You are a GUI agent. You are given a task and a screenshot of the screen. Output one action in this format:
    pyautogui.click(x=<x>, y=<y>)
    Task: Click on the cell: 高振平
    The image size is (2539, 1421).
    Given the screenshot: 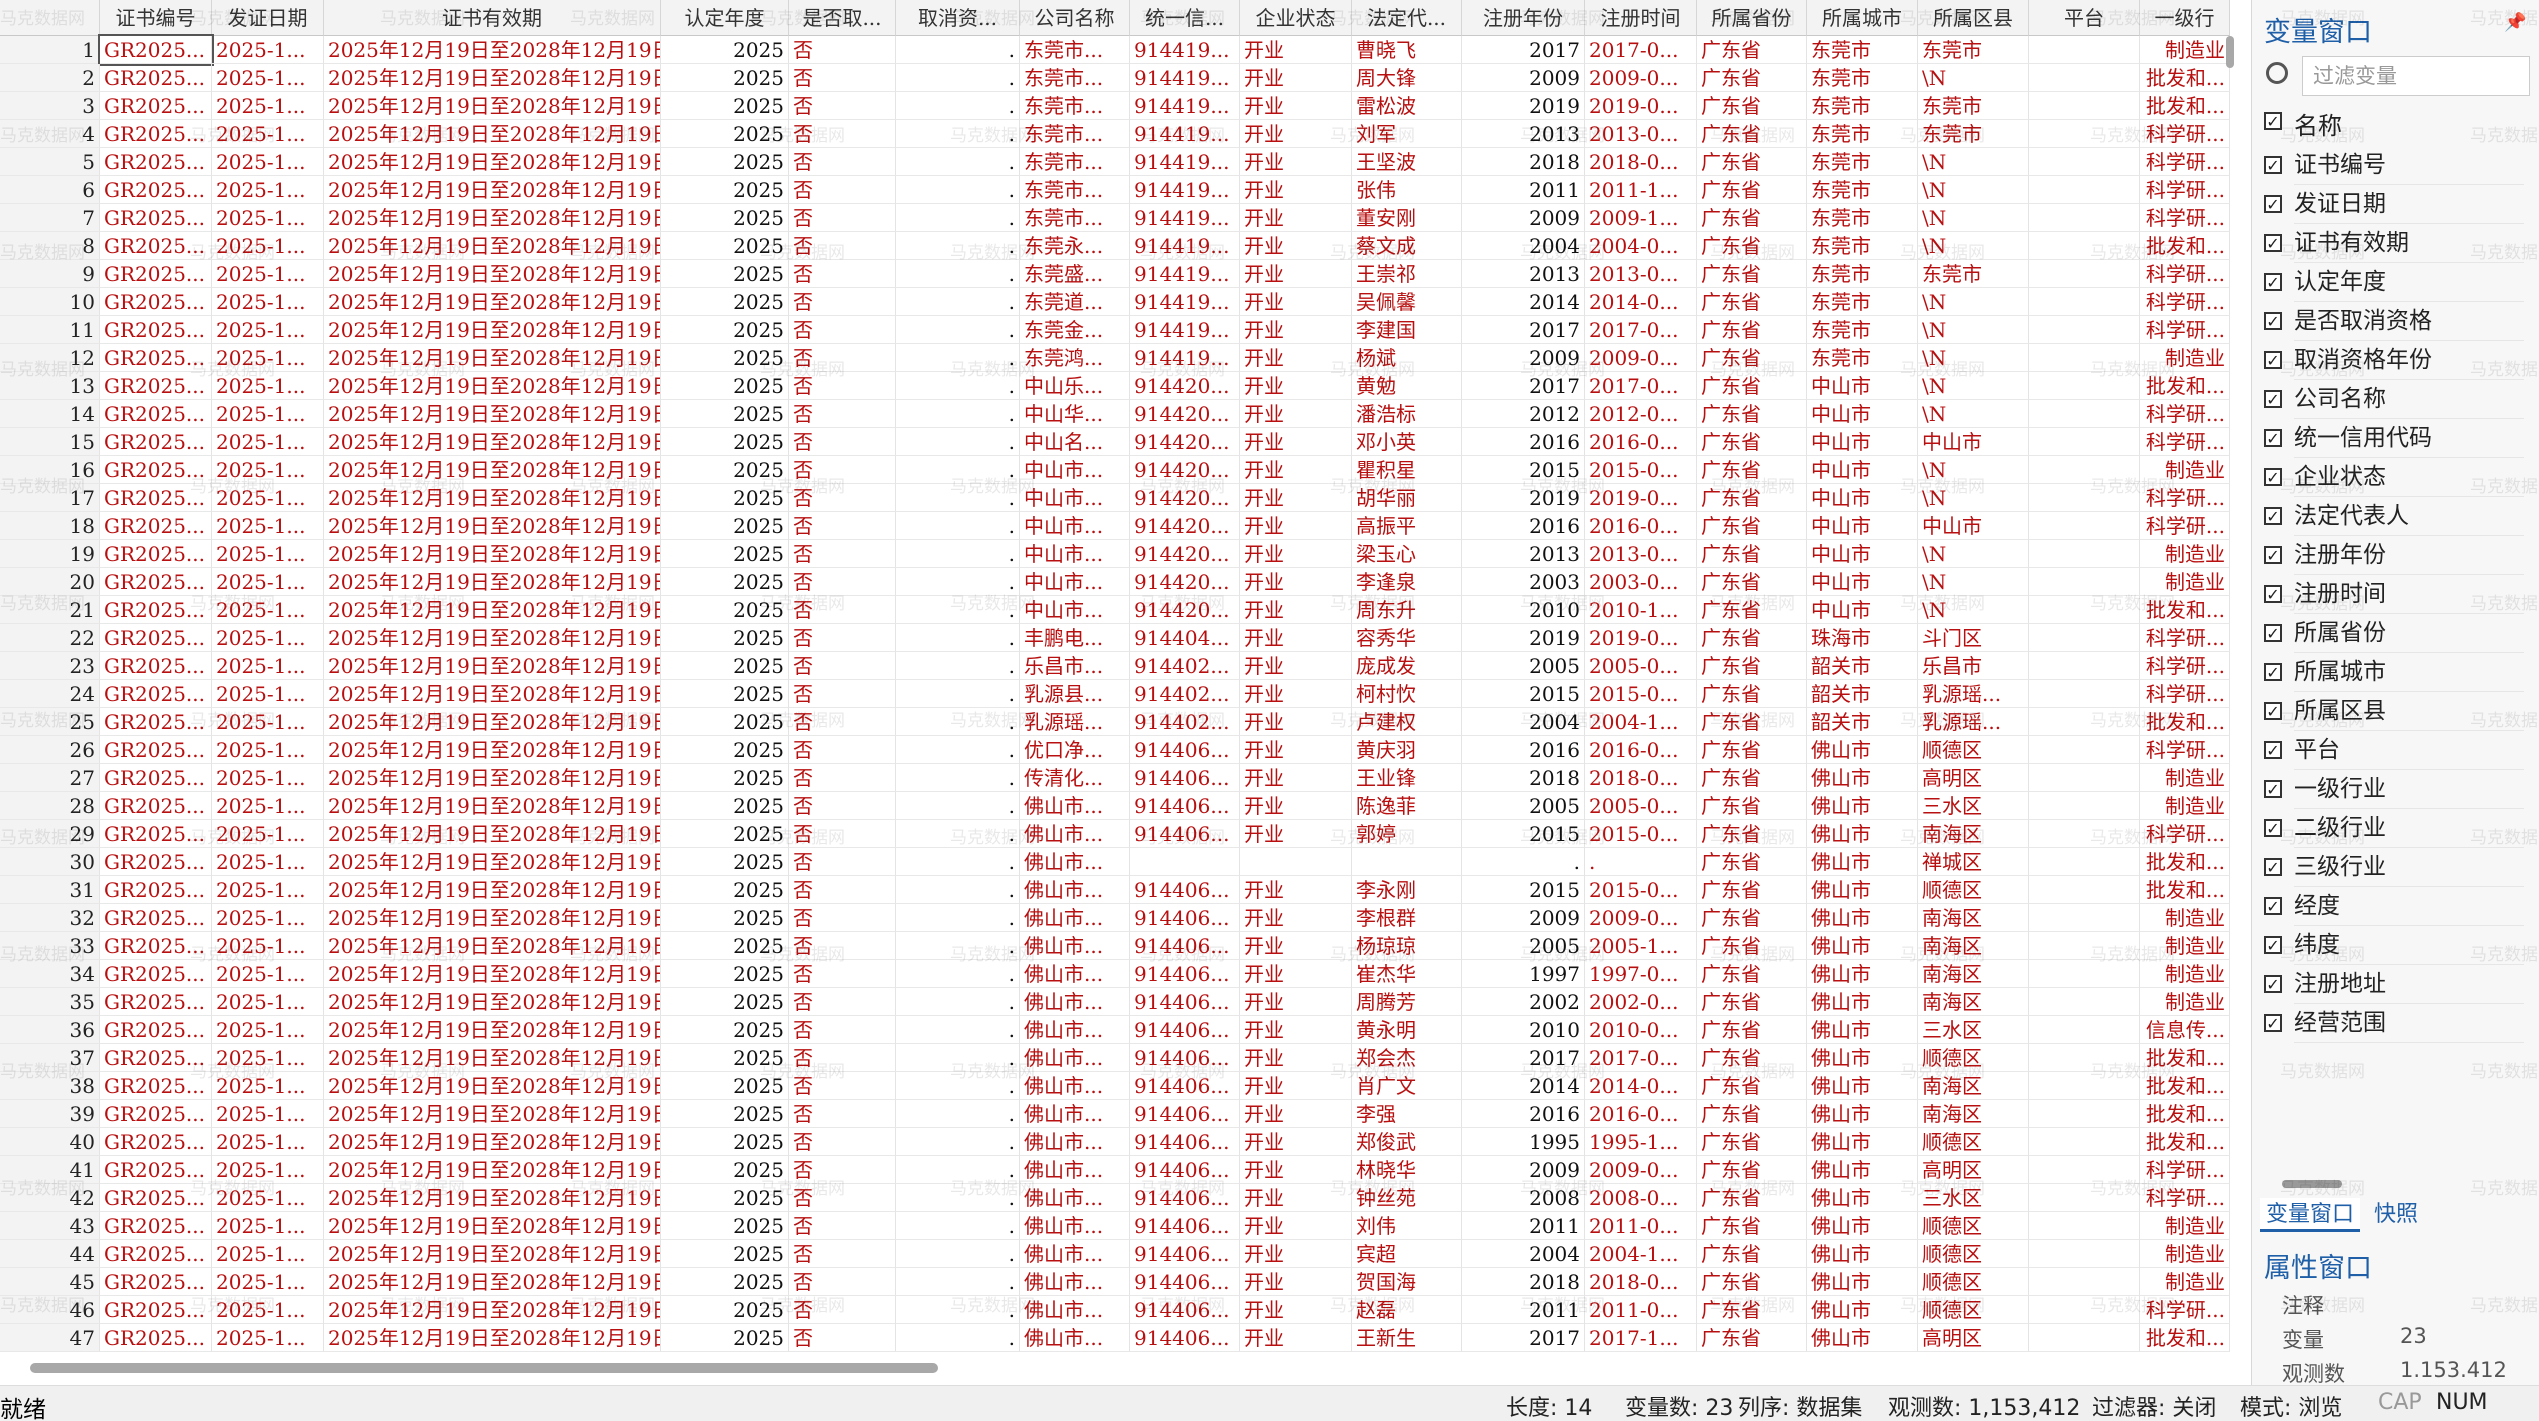 What is the action you would take?
    pyautogui.click(x=1407, y=526)
    